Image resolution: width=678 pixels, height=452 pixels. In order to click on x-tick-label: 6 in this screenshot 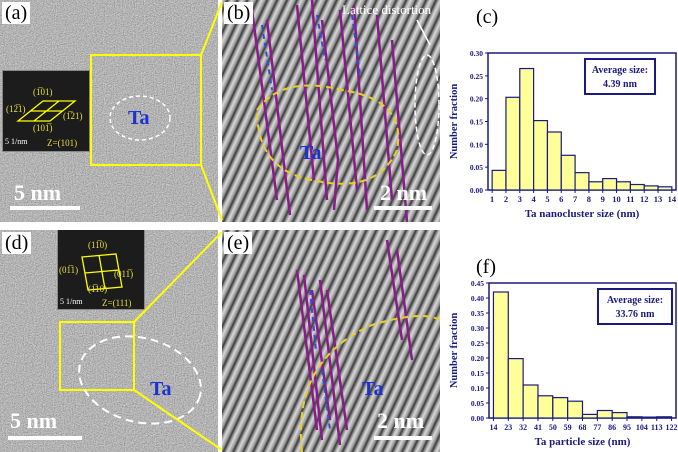, I will do `click(561, 199)`.